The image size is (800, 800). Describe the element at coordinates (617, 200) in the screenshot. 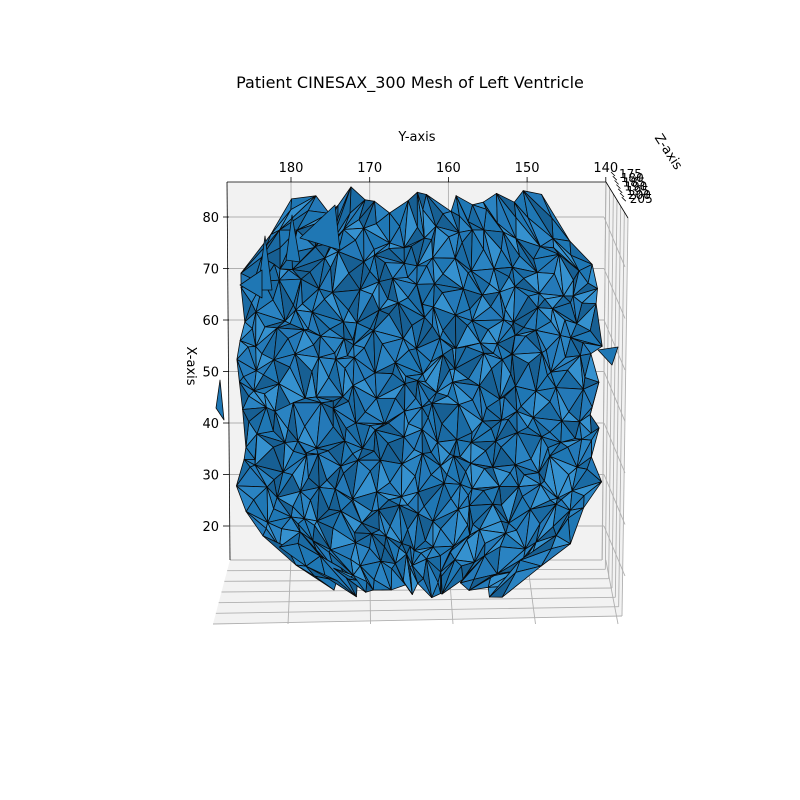

I see `z-axis-line` at that location.